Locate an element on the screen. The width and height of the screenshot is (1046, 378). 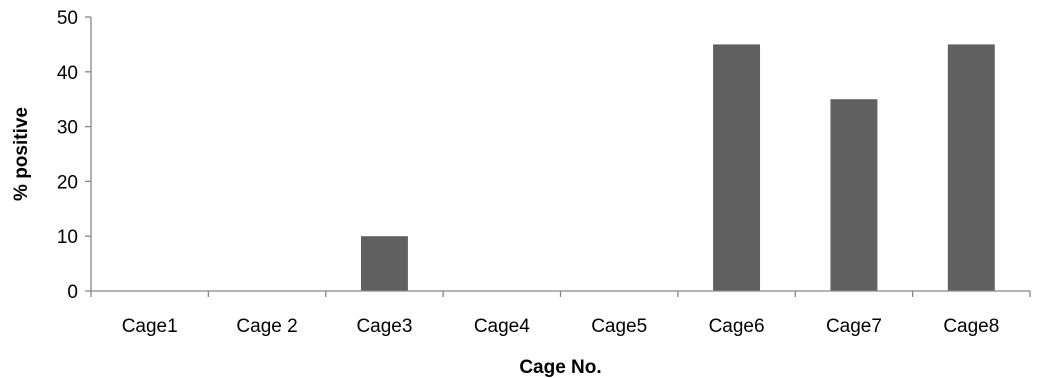
x-tick-label: Cage3 is located at coordinates (384, 326).